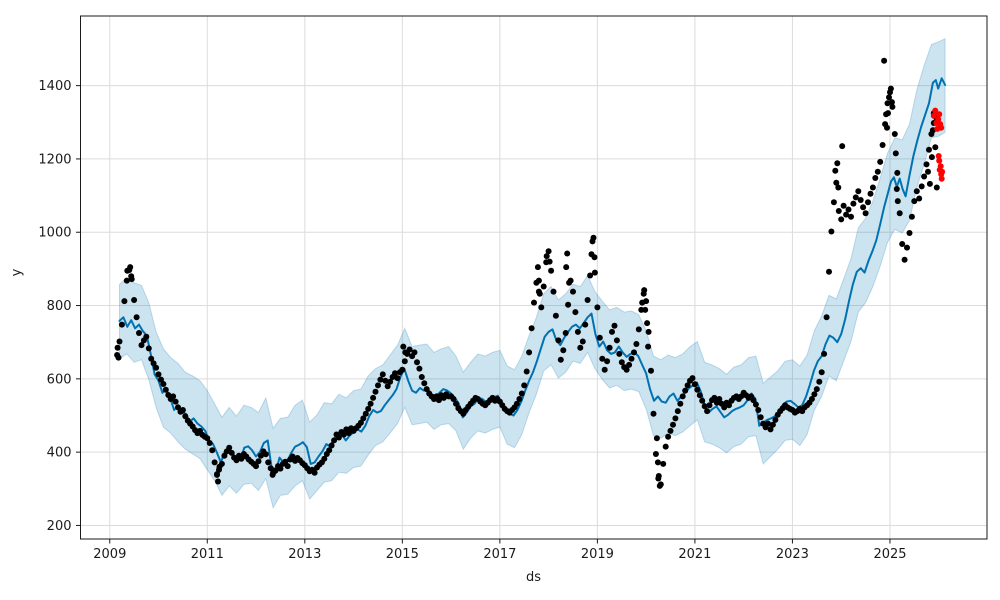 The image size is (1000, 600). What do you see at coordinates (54, 233) in the screenshot?
I see `y-tick-label: 1000` at bounding box center [54, 233].